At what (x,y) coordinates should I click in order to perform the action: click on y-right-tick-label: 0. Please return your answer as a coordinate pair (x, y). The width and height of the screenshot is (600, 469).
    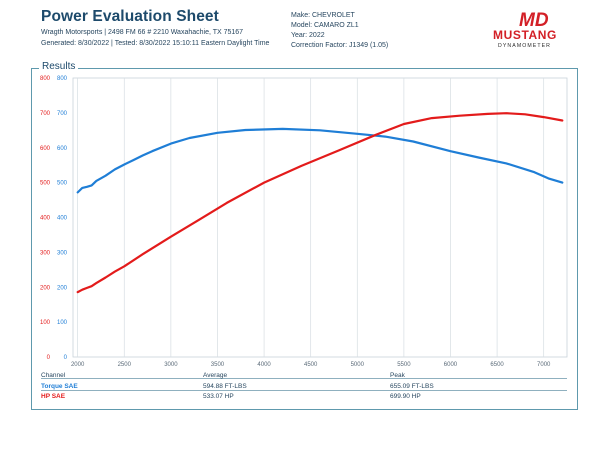
    Looking at the image, I should click on (66, 358).